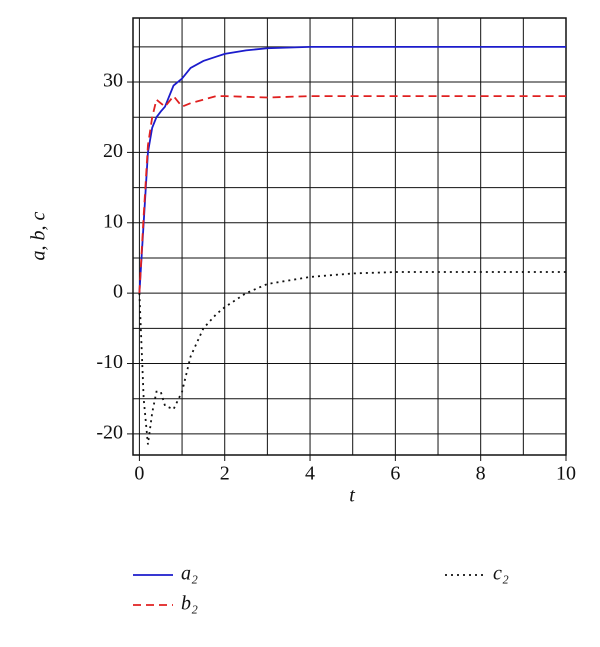 The image size is (600, 647). Describe the element at coordinates (481, 474) in the screenshot. I see `x-tick-label: 8` at that location.